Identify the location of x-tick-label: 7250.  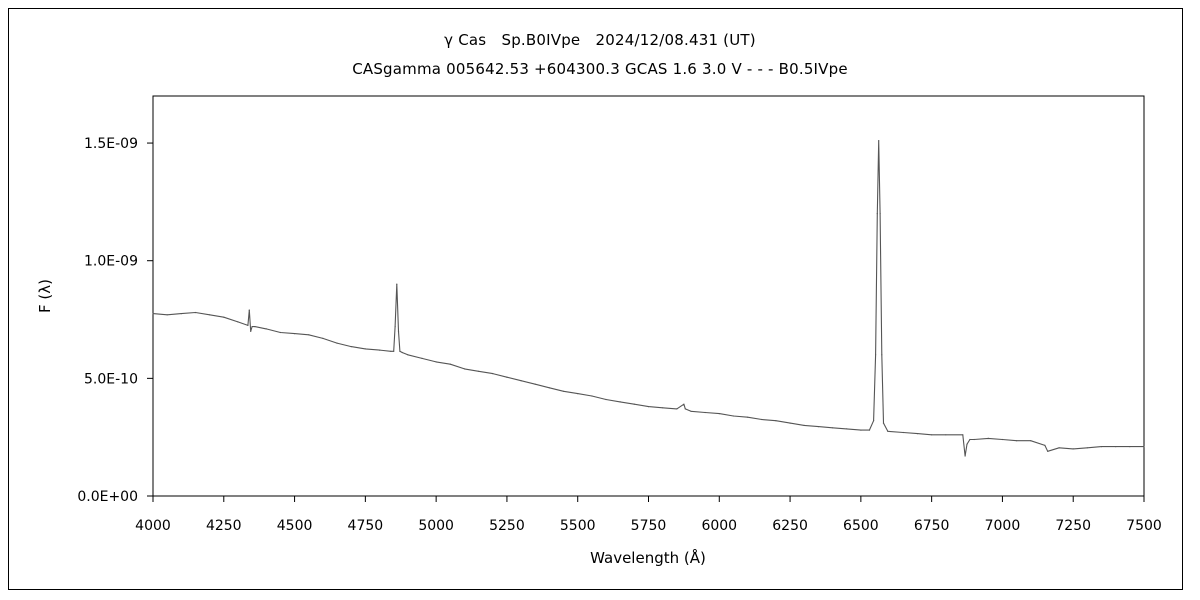
(1073, 526).